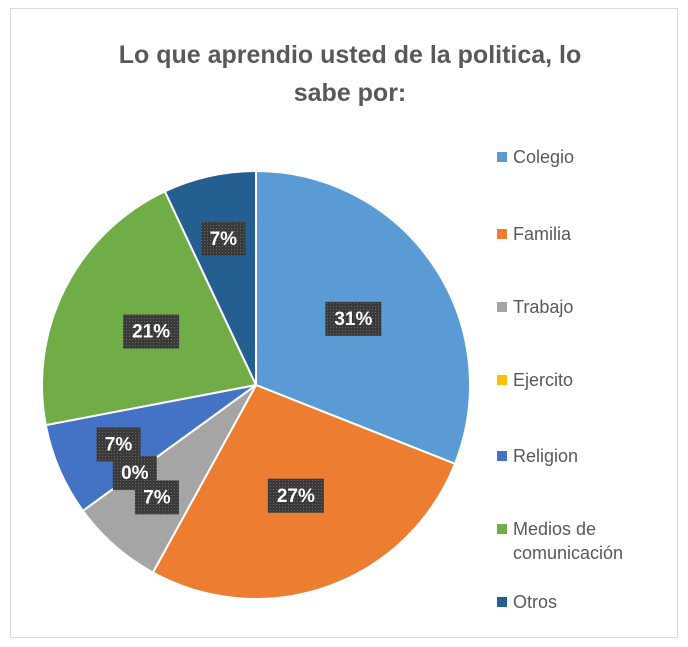 The image size is (688, 647). What do you see at coordinates (584, 456) in the screenshot?
I see `legend-item: Religion` at bounding box center [584, 456].